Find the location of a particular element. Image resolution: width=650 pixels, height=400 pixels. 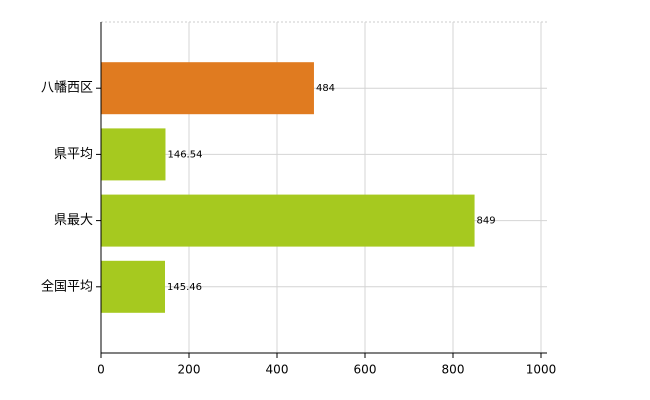

y-tick-label: 県最大 is located at coordinates (73, 220).